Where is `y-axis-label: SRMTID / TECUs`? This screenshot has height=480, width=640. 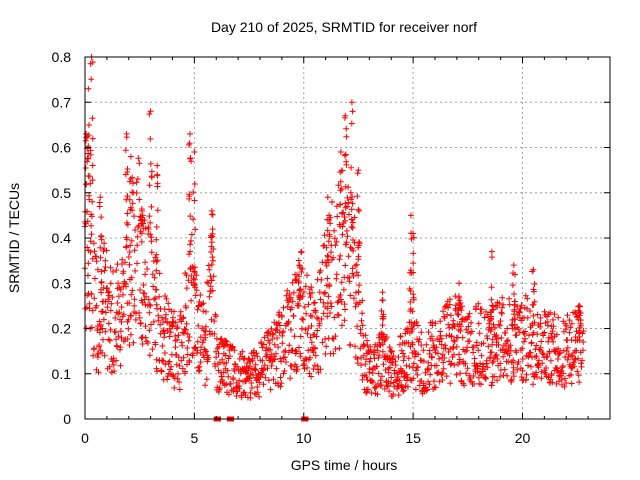 y-axis-label: SRMTID / TECUs is located at coordinates (14, 238).